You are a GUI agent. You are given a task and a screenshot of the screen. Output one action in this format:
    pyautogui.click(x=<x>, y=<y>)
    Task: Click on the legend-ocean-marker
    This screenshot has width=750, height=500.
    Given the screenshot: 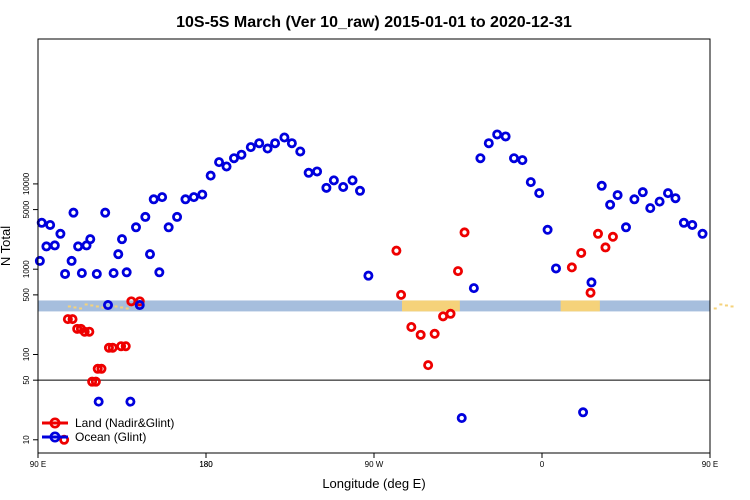 What is the action you would take?
    pyautogui.click(x=55, y=437)
    